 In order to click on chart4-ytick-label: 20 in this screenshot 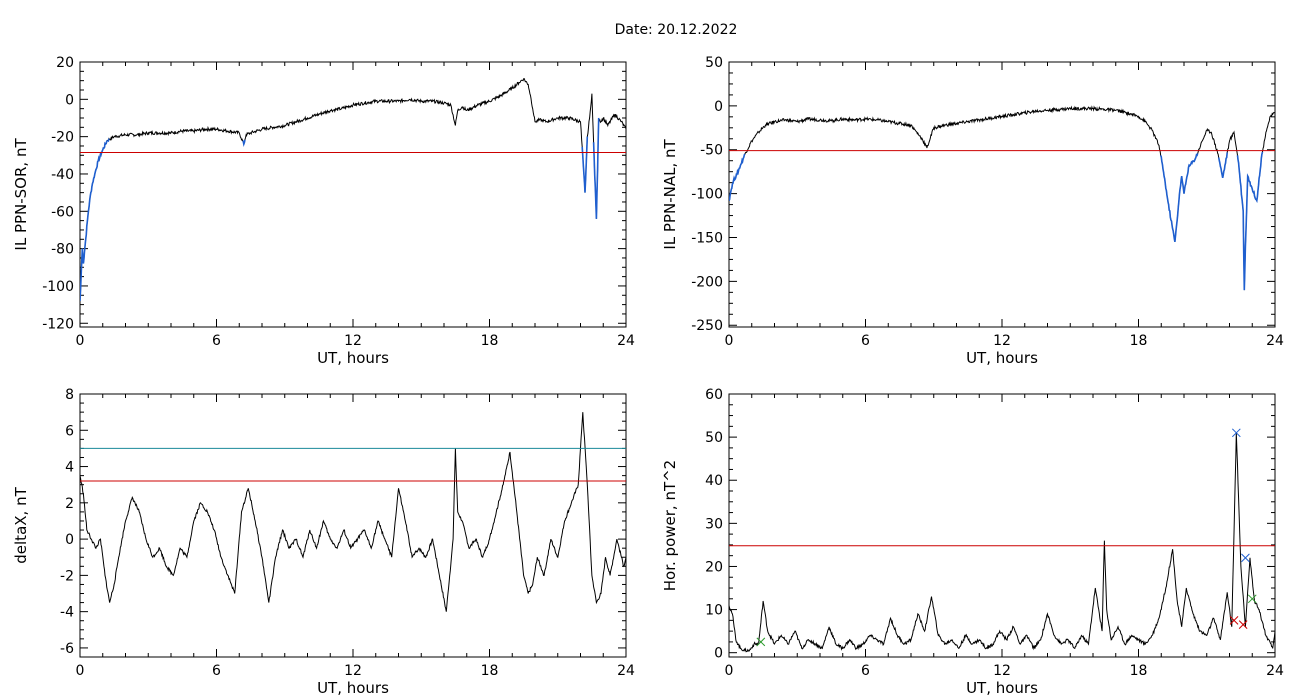, I will do `click(714, 567)`.